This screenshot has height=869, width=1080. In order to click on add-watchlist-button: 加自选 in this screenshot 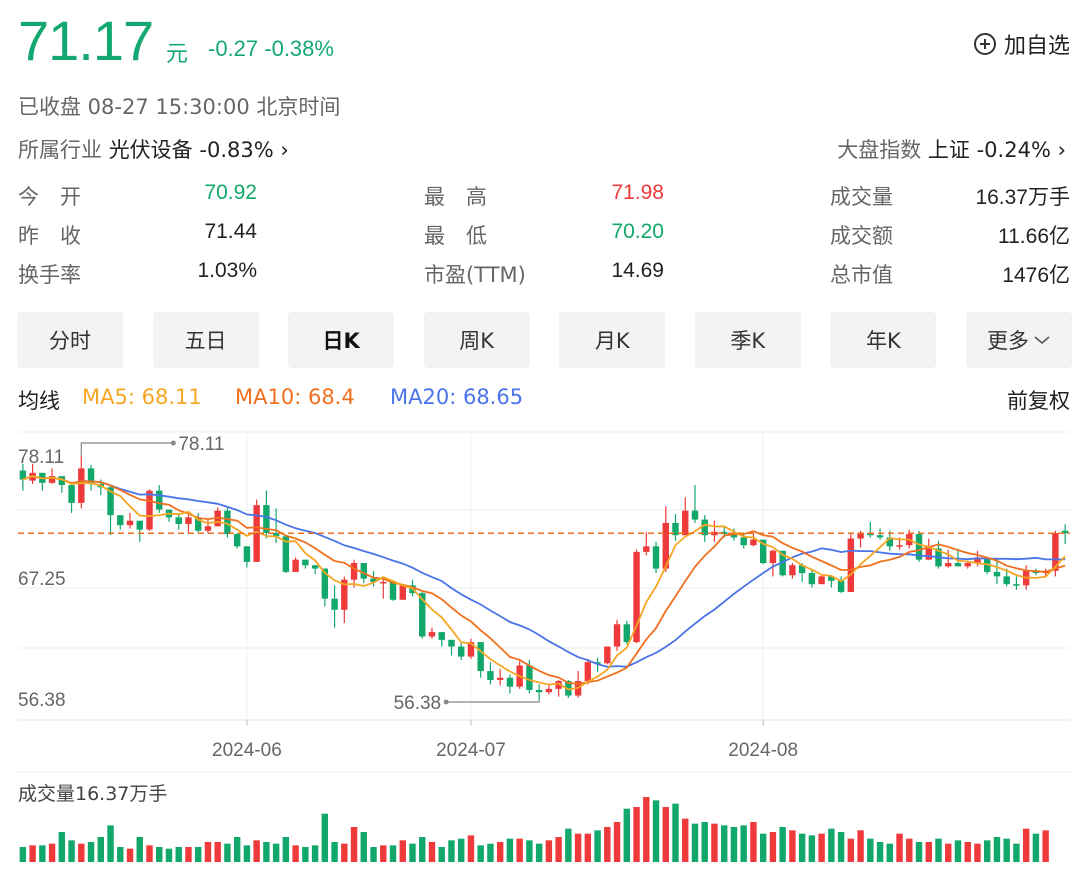, I will do `click(1021, 44)`.